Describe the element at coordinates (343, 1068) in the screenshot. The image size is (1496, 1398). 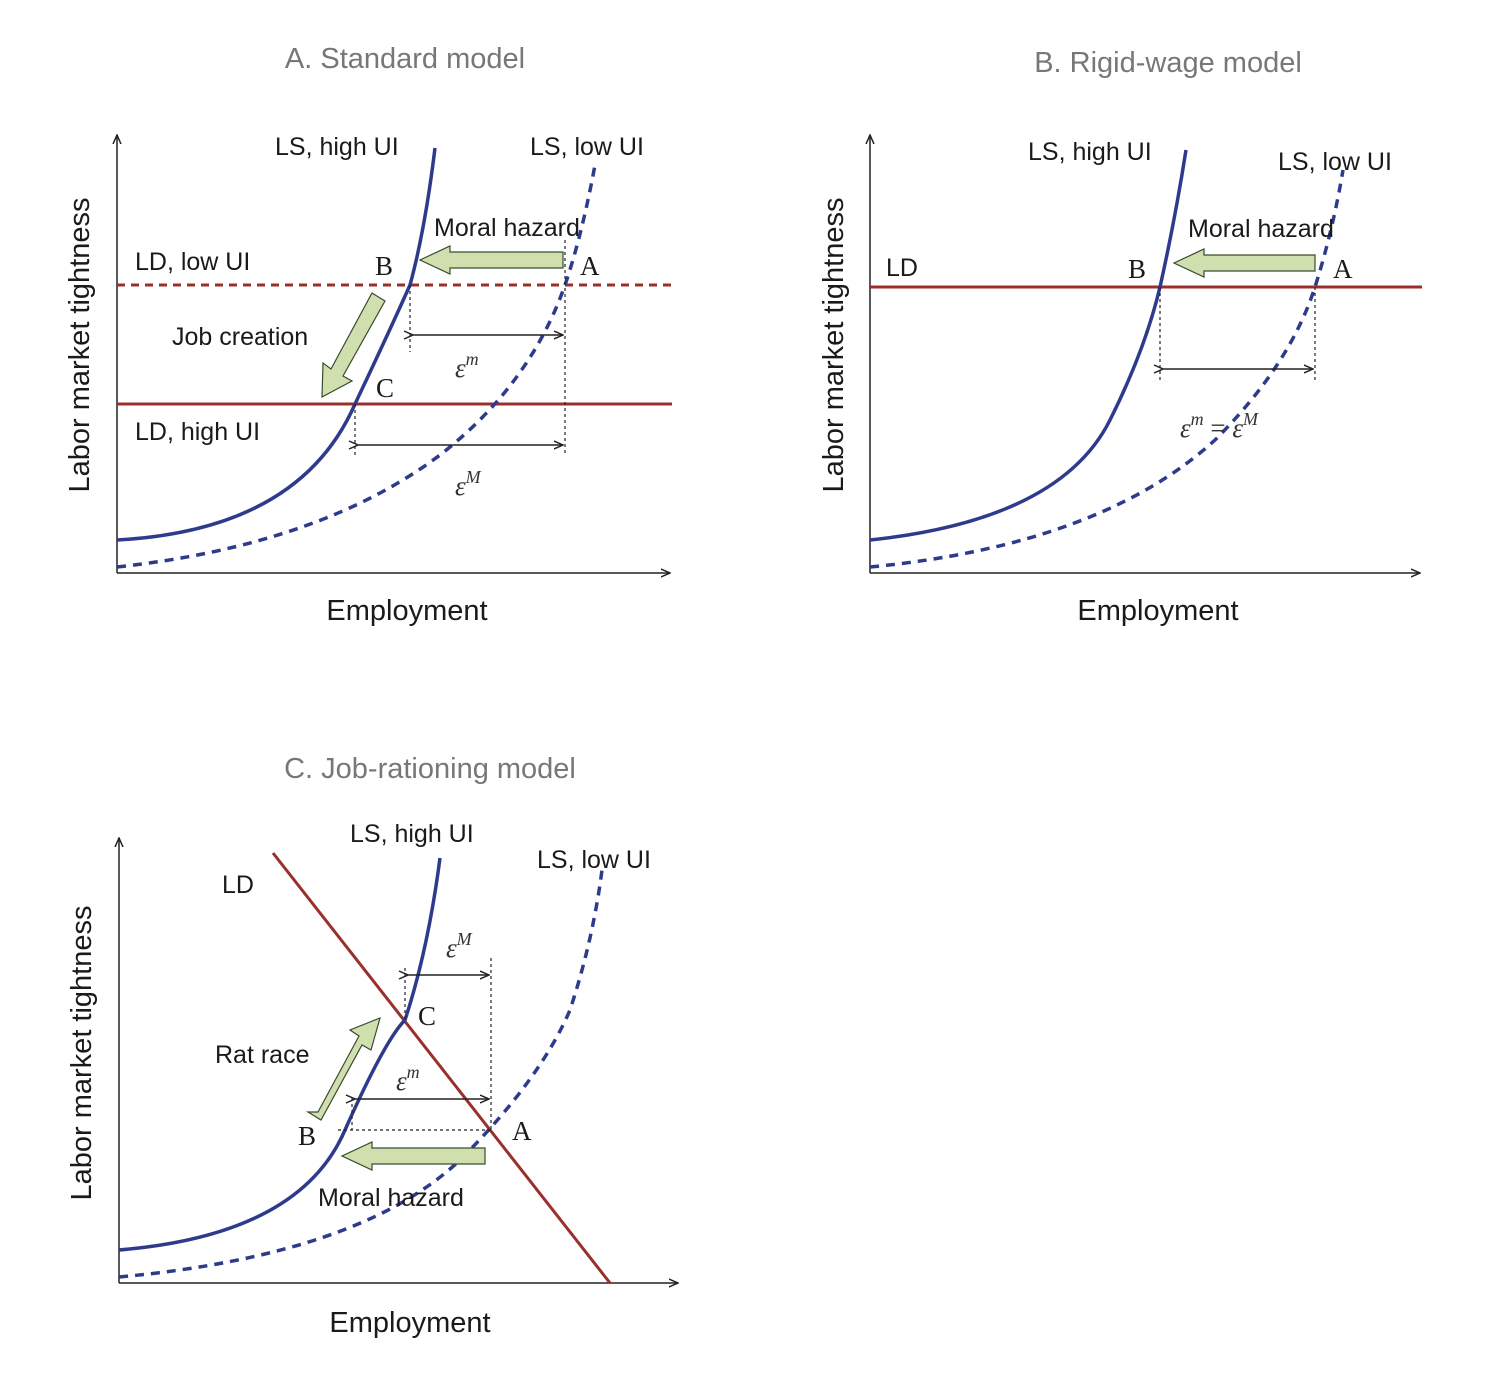
I see `rat-race-arrow` at that location.